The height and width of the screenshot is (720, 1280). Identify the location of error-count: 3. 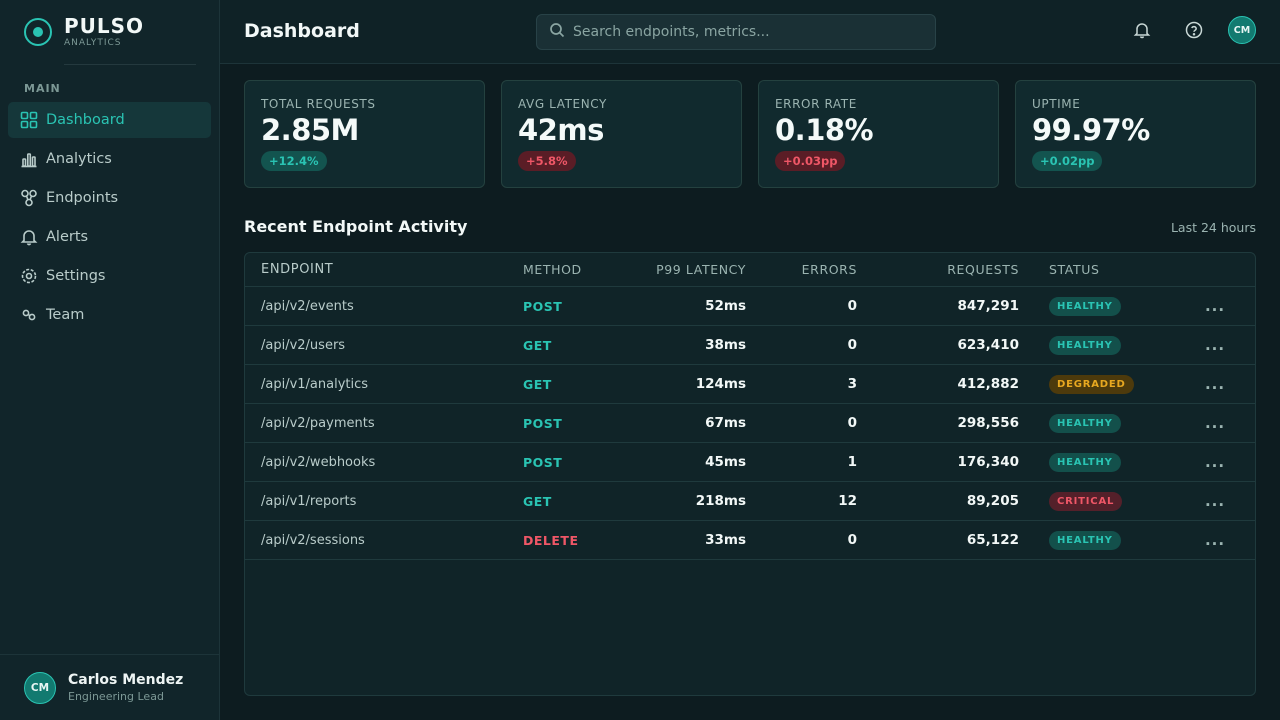
(852, 384).